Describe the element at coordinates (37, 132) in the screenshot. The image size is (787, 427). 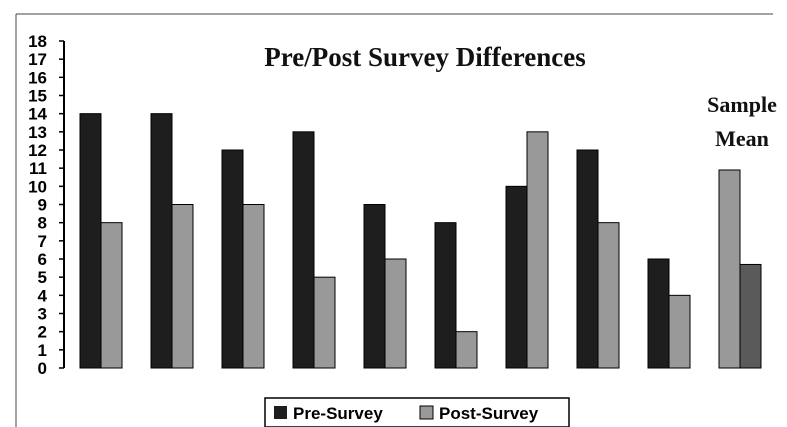
I see `y-tick-label: 13` at that location.